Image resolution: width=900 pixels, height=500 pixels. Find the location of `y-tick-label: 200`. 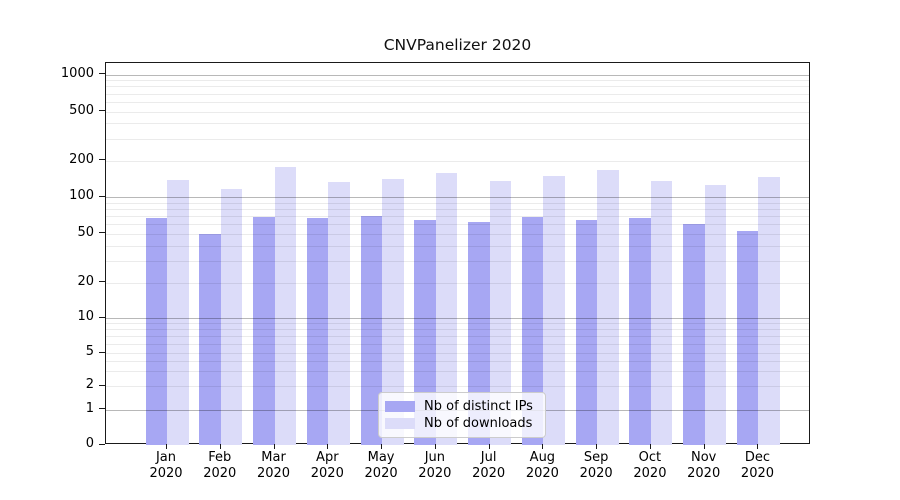

y-tick-label: 200 is located at coordinates (81, 159).